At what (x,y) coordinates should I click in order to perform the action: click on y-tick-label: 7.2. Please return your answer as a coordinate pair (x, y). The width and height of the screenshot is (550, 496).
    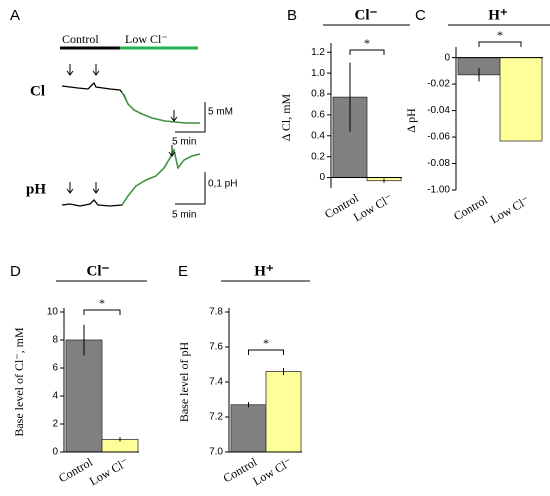
    Looking at the image, I should click on (216, 417).